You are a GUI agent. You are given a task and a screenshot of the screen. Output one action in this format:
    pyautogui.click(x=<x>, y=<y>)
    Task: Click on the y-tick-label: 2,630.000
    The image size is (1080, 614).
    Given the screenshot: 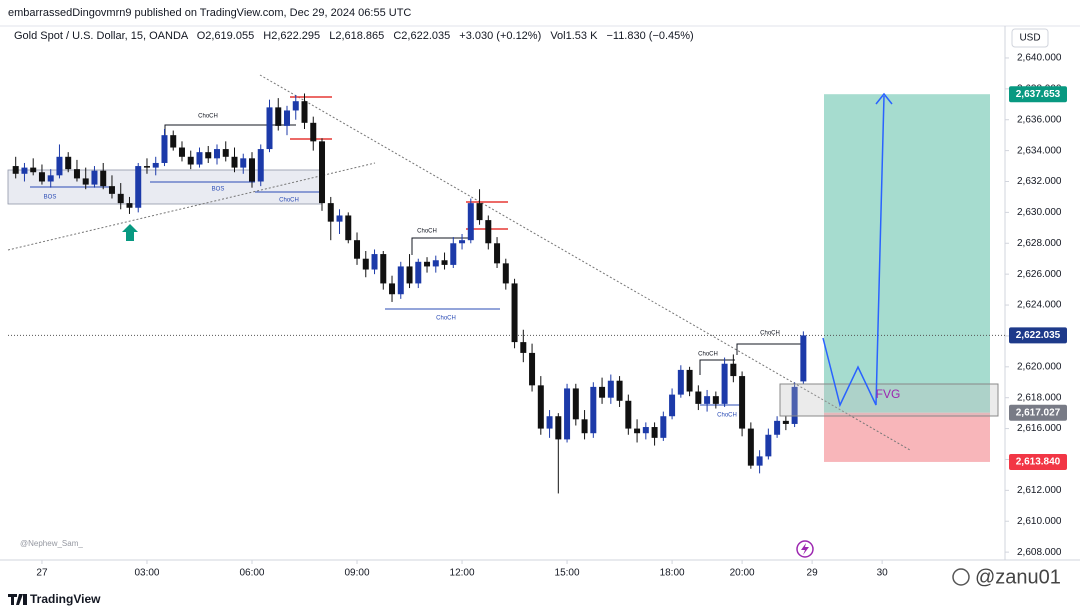 What is the action you would take?
    pyautogui.click(x=1039, y=212)
    